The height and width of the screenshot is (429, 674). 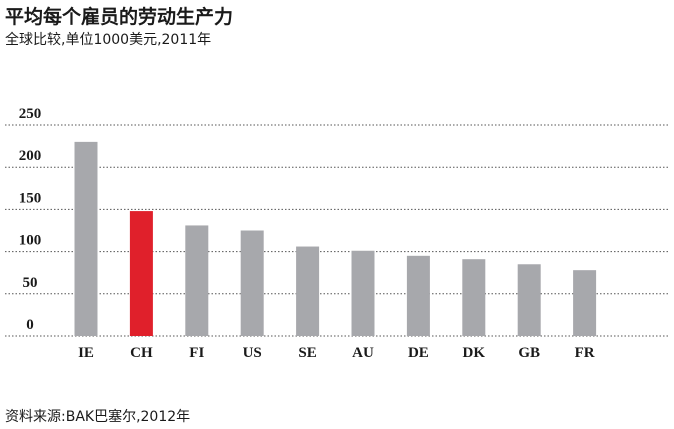 I want to click on y-axis-ticks: 0 50 100 150 200 250, so click(x=30, y=219).